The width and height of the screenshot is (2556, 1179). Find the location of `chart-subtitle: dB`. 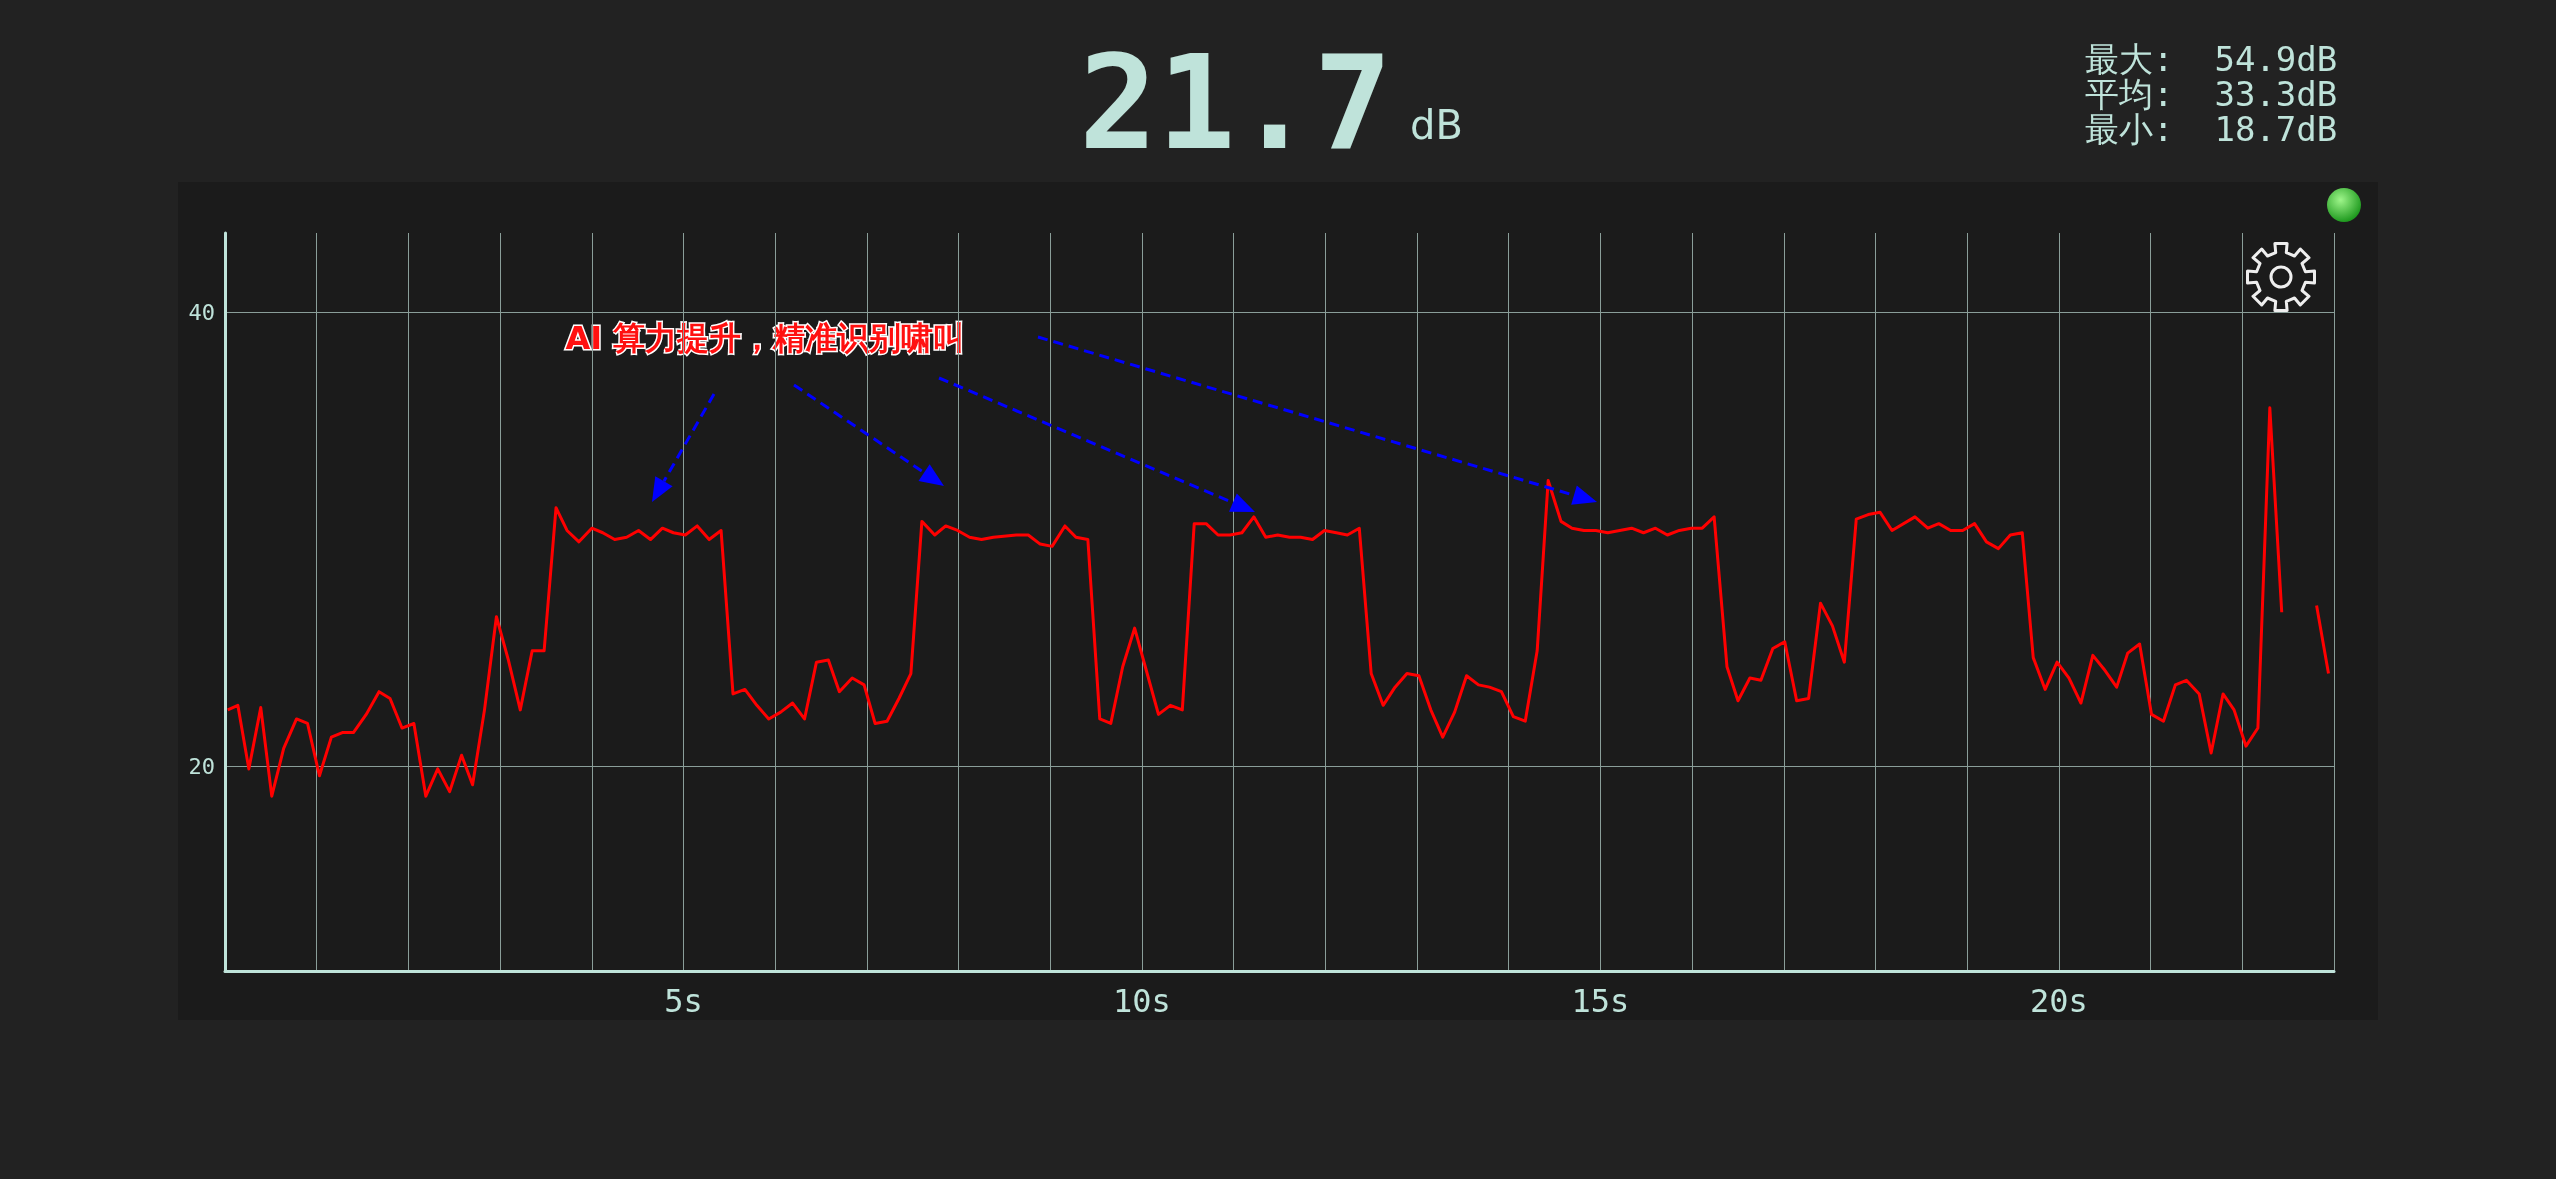

chart-subtitle: dB is located at coordinates (1436, 125).